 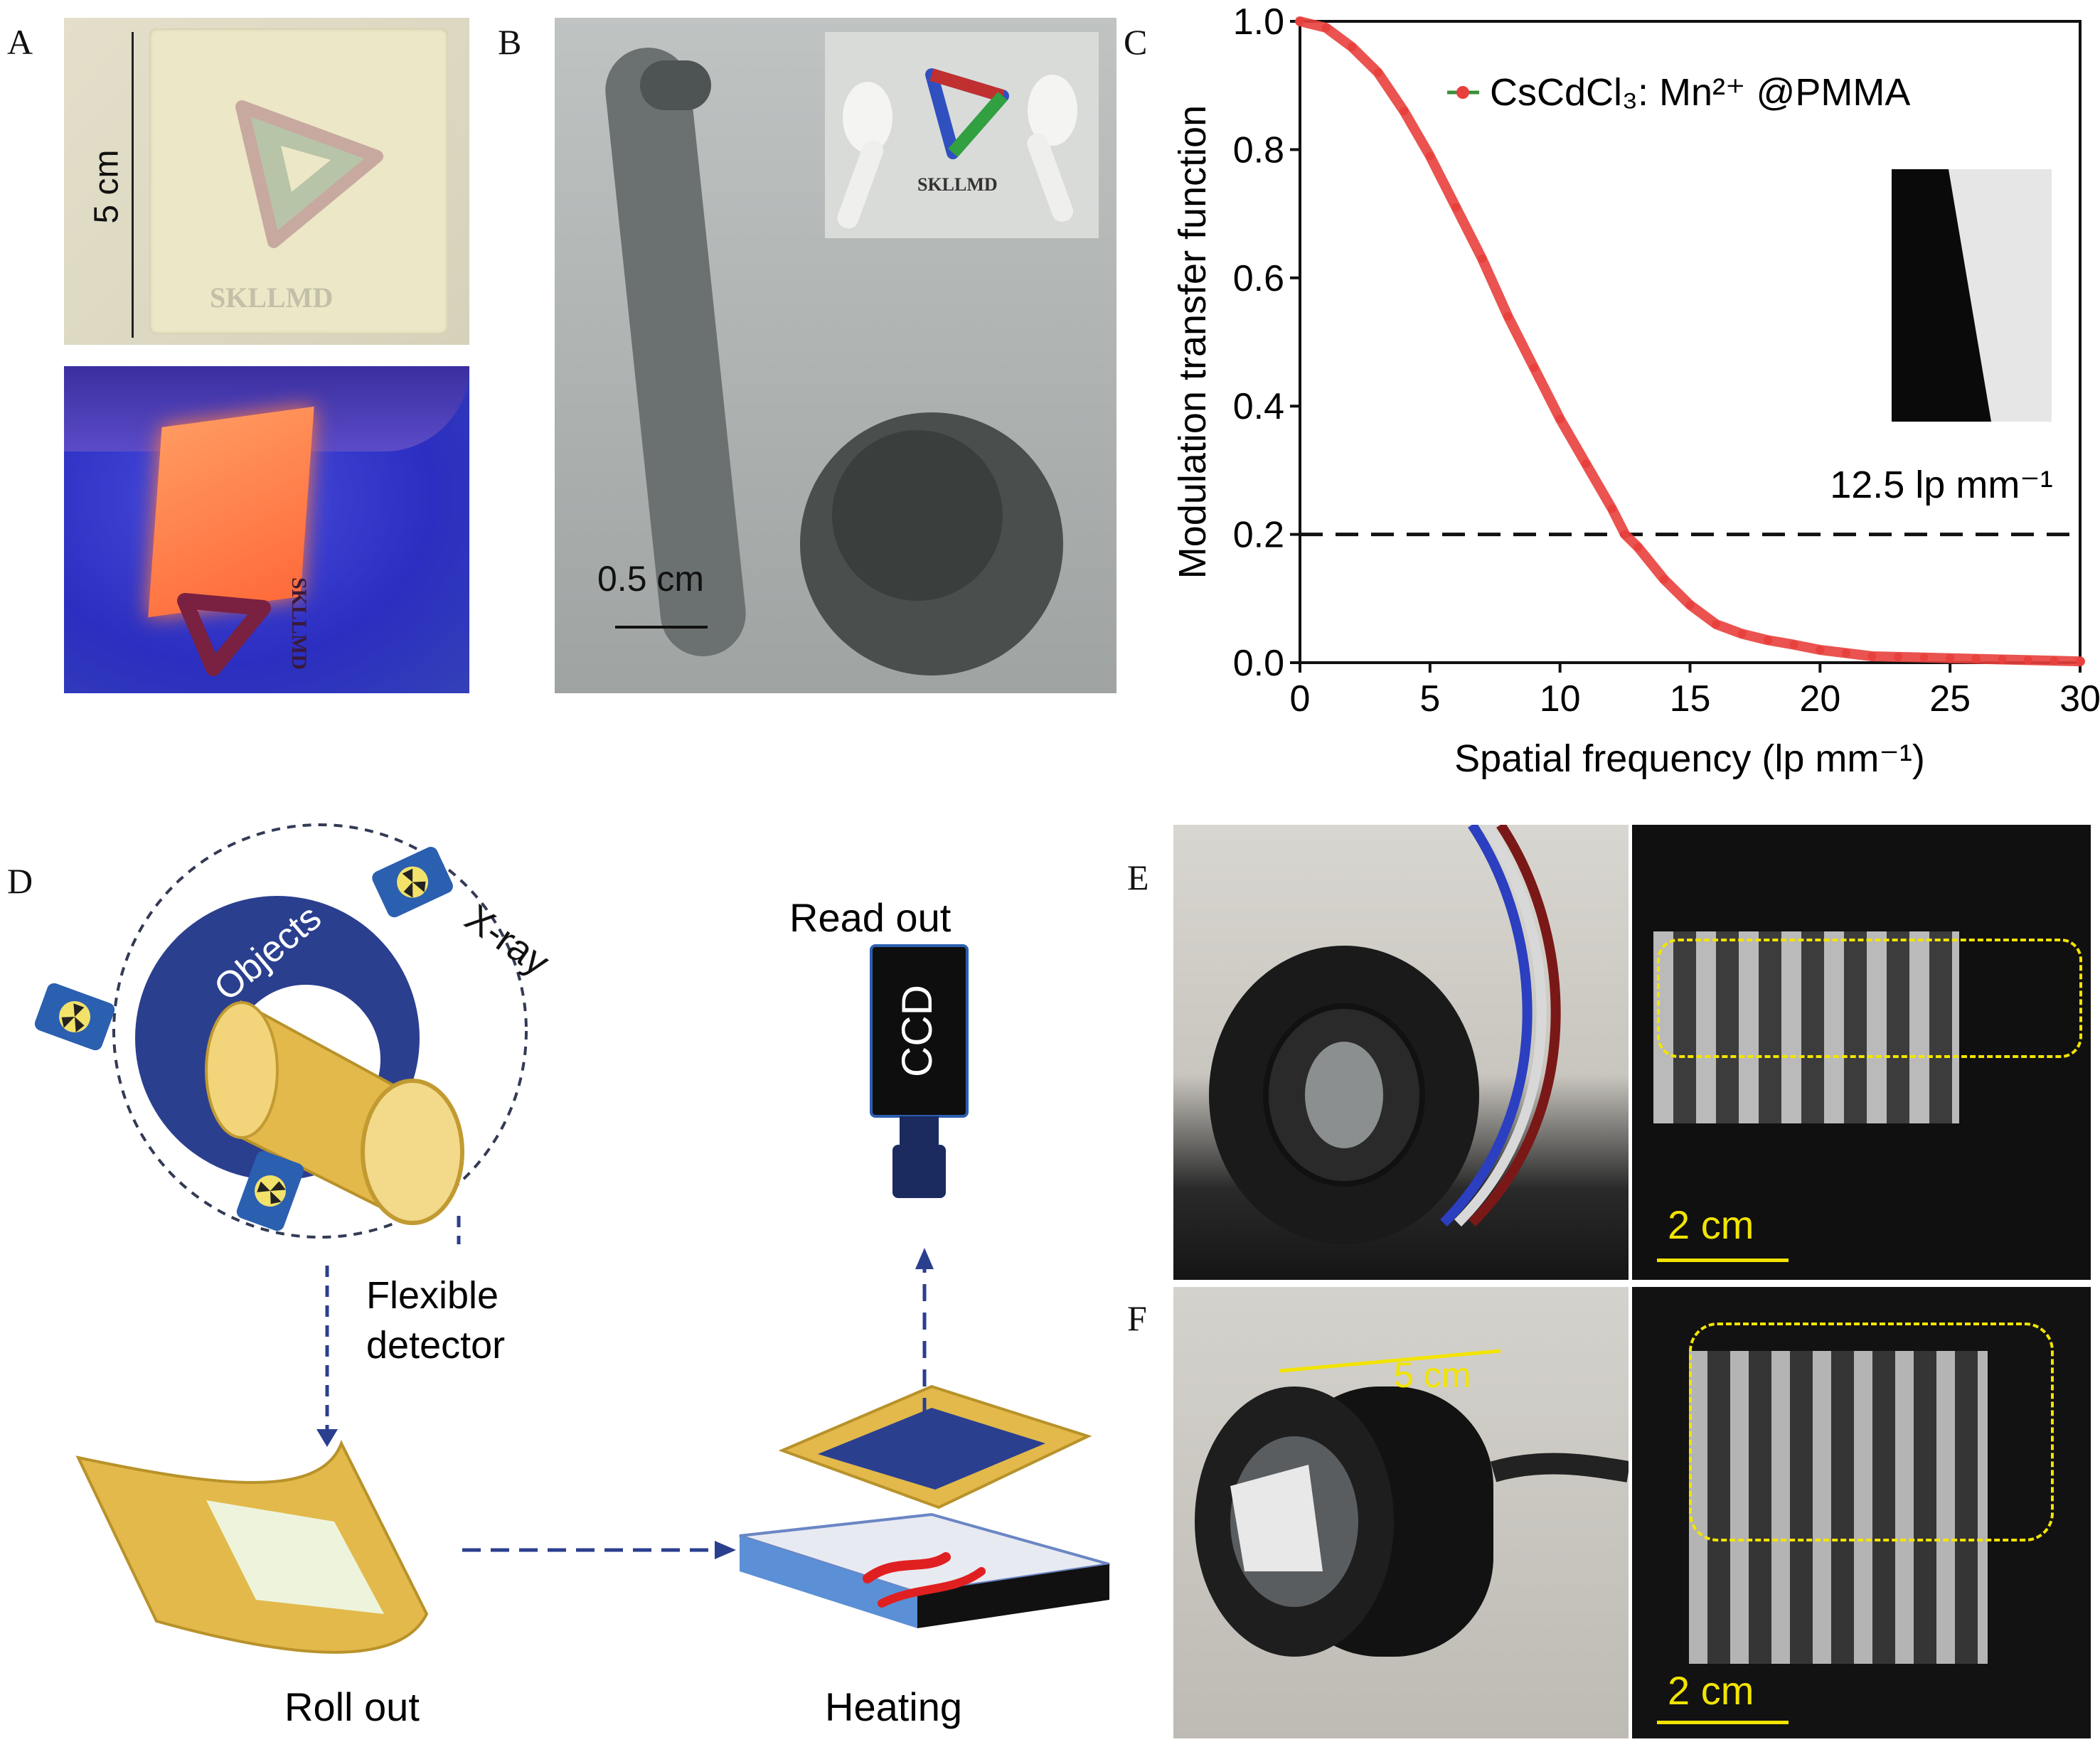 I want to click on readout-label: Read out, so click(x=870, y=918).